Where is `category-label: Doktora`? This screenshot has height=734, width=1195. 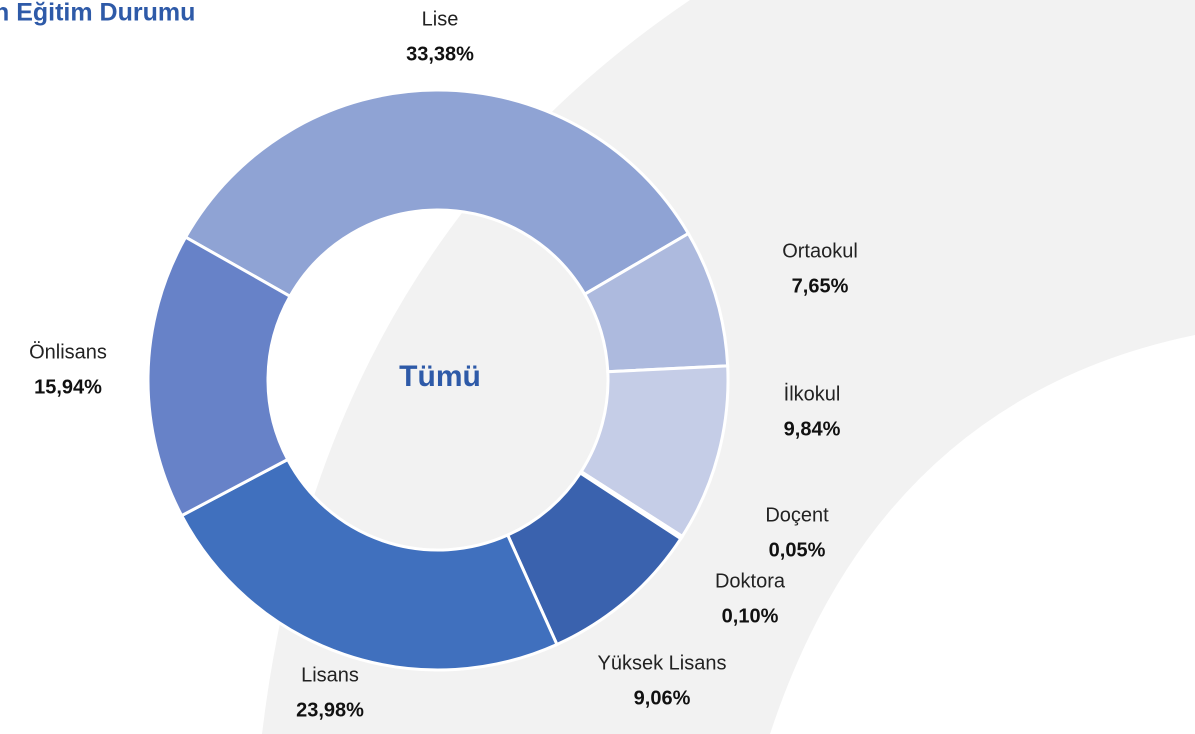 category-label: Doktora is located at coordinates (750, 581).